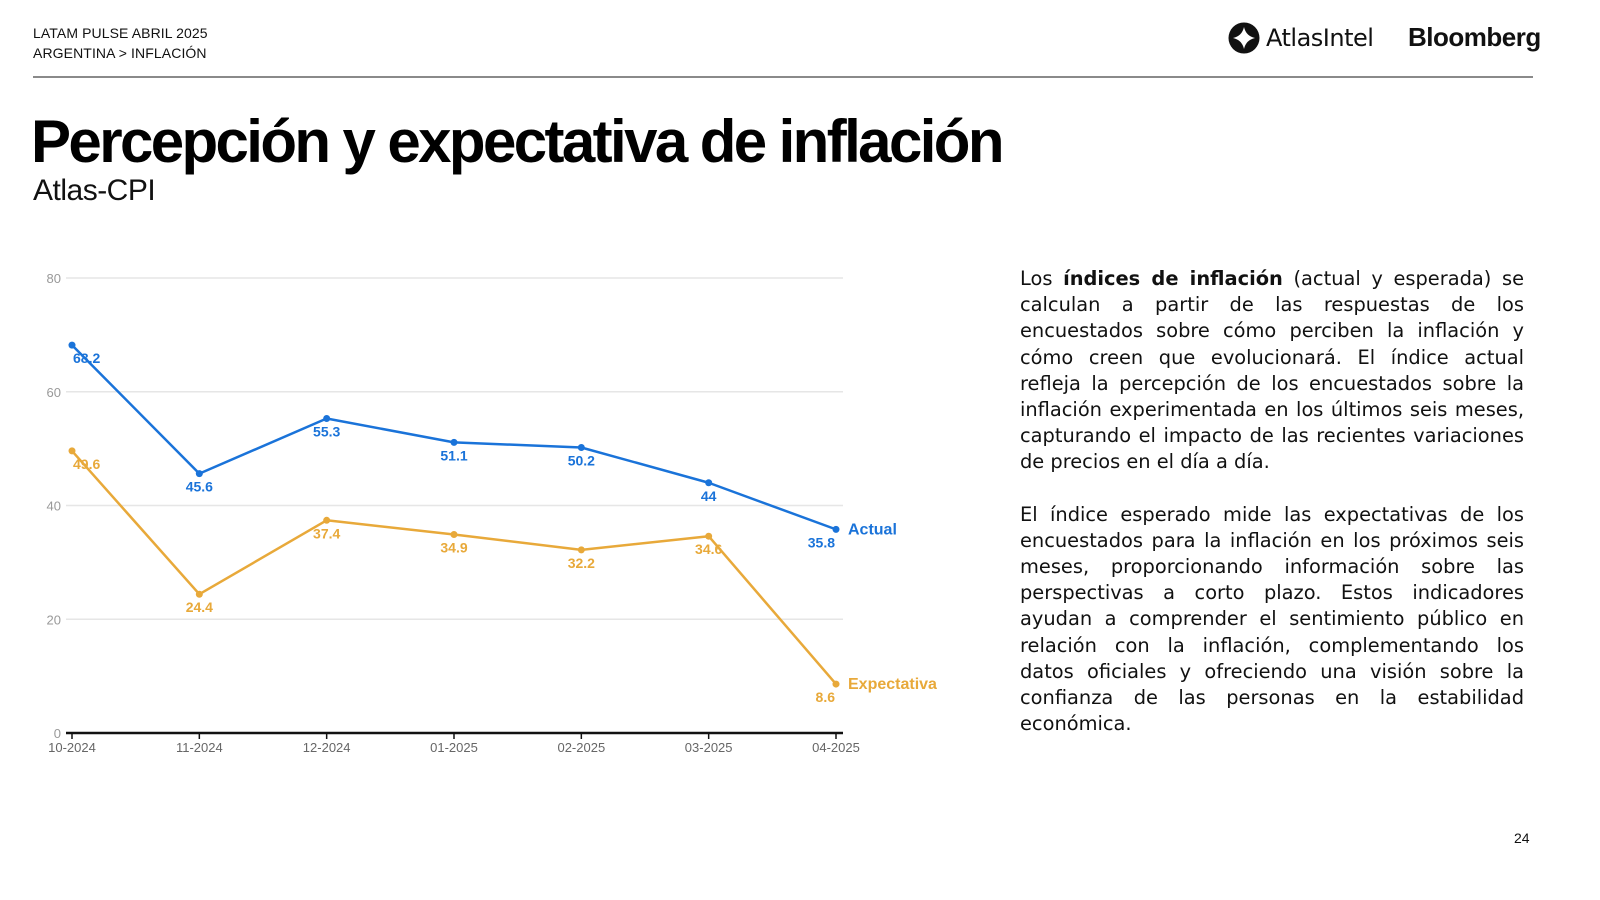 The image size is (1600, 900). What do you see at coordinates (57, 733) in the screenshot?
I see `y-tick-label: 0` at bounding box center [57, 733].